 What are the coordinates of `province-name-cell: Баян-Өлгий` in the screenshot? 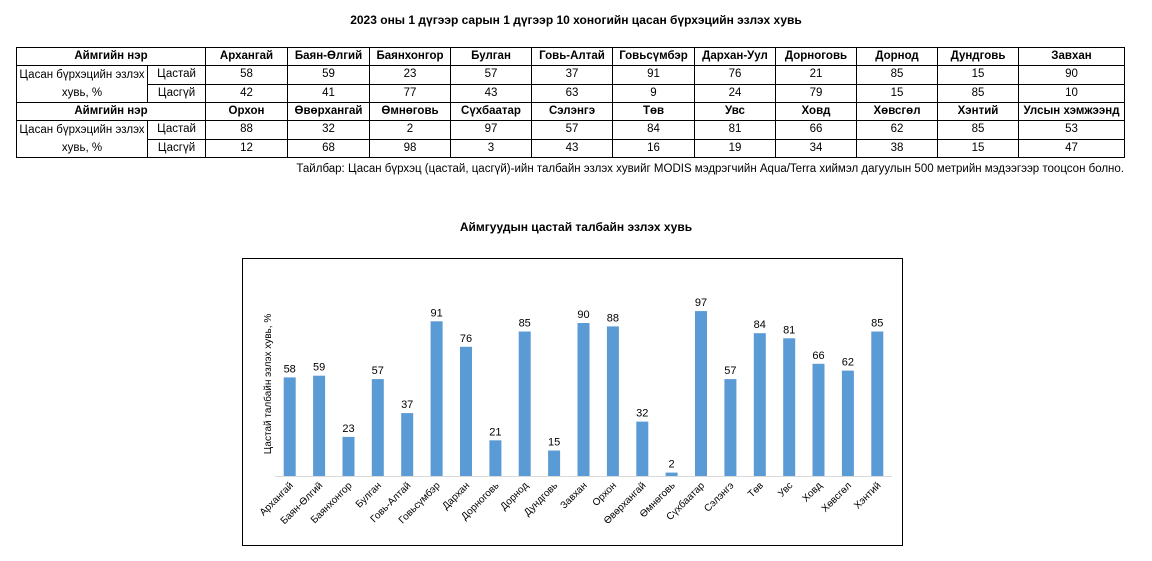 It's located at (328, 56).